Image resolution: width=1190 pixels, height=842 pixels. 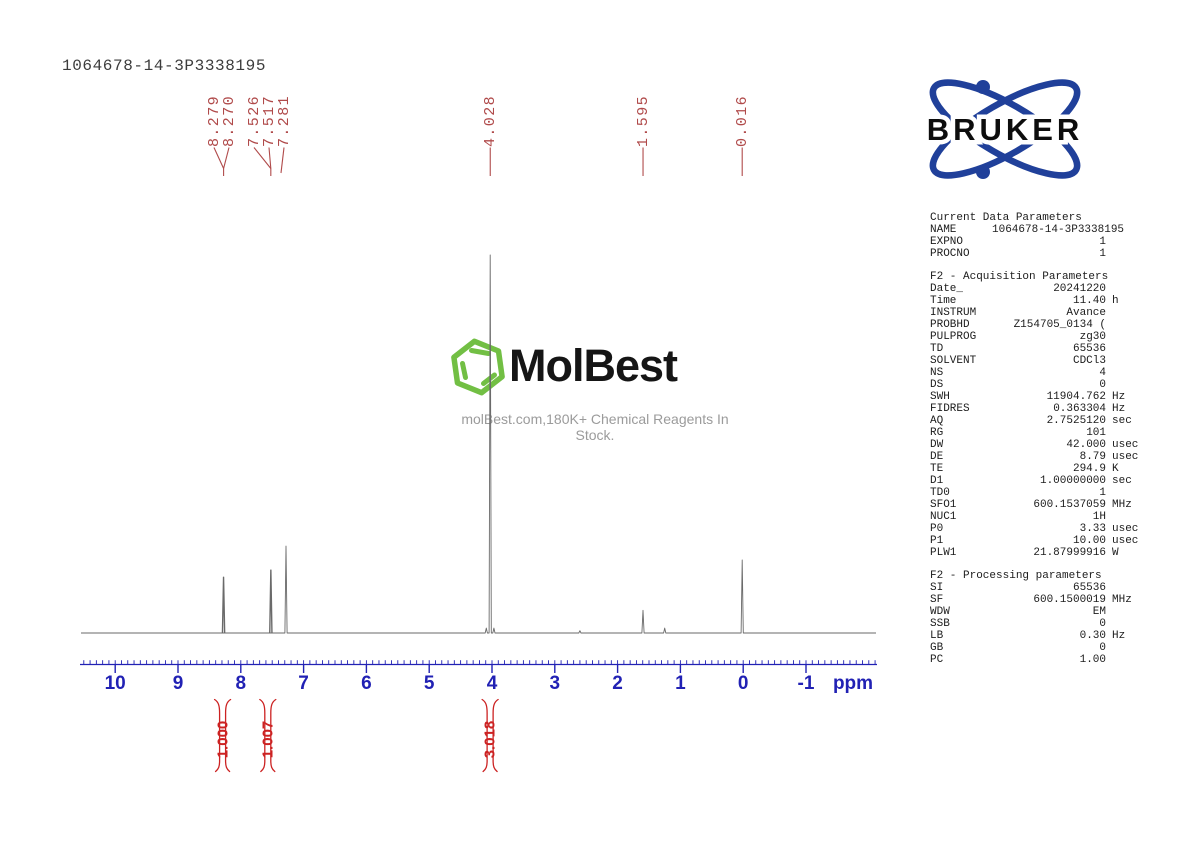 I want to click on parameter-value: 20241220, so click(x=1079, y=289).